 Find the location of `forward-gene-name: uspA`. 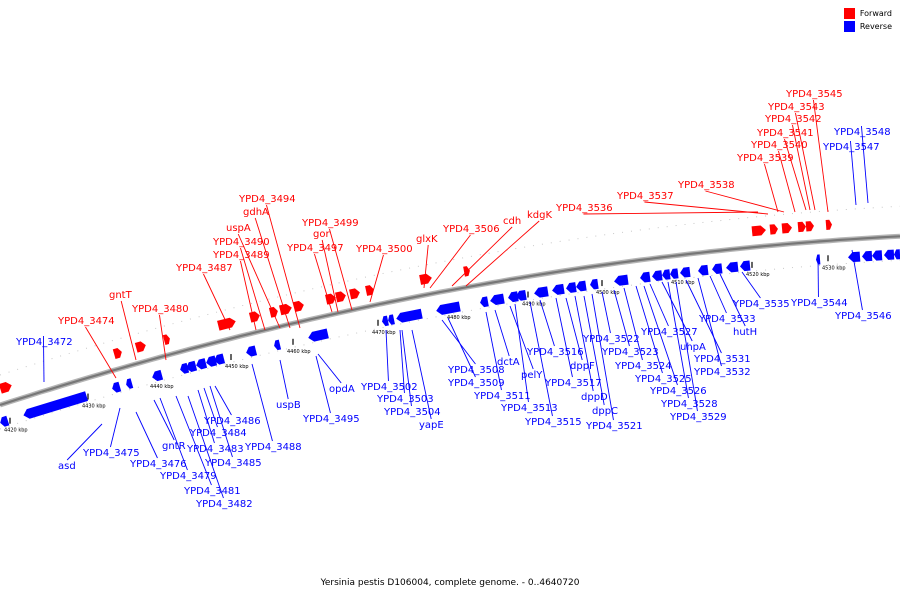

forward-gene-name: uspA is located at coordinates (238, 228).